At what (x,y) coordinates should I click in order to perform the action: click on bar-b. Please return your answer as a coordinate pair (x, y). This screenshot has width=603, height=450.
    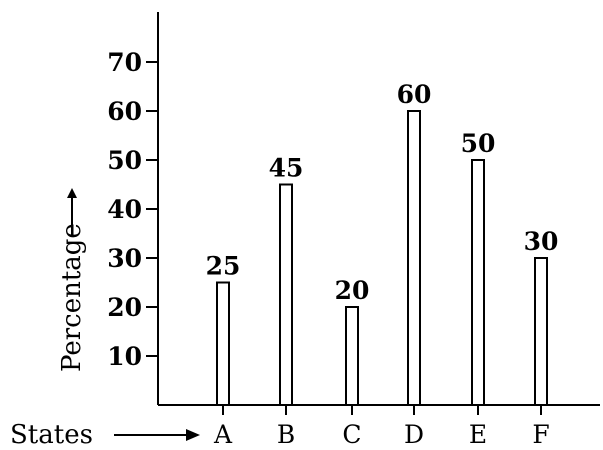
    Looking at the image, I should click on (286, 294).